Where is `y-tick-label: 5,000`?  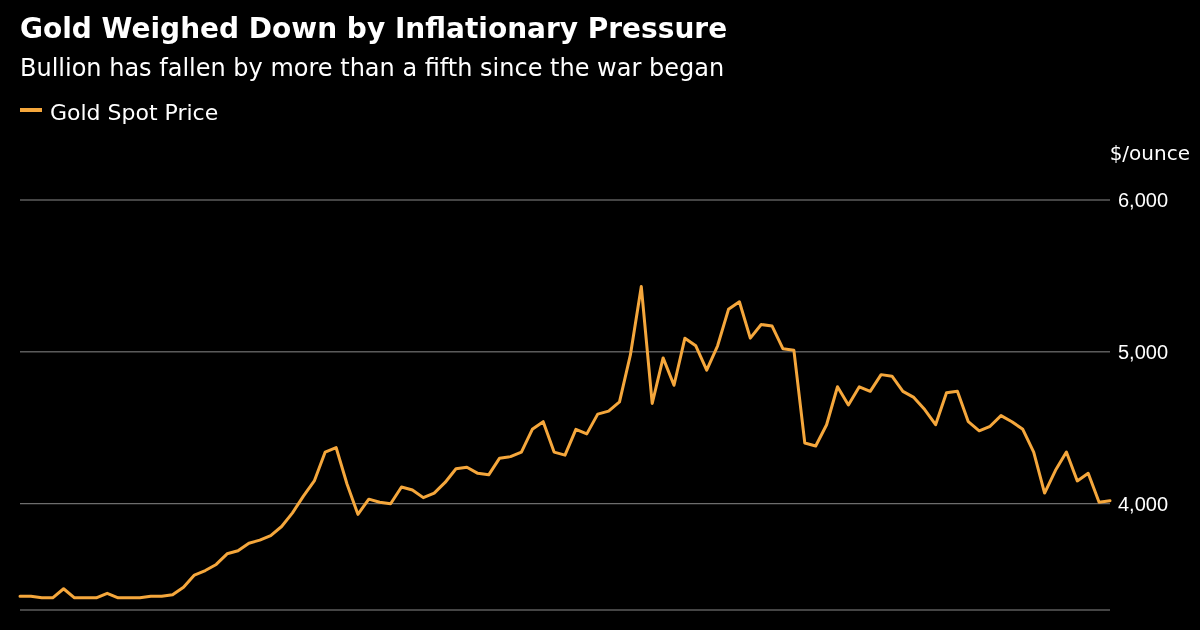
y-tick-label: 5,000 is located at coordinates (1143, 351).